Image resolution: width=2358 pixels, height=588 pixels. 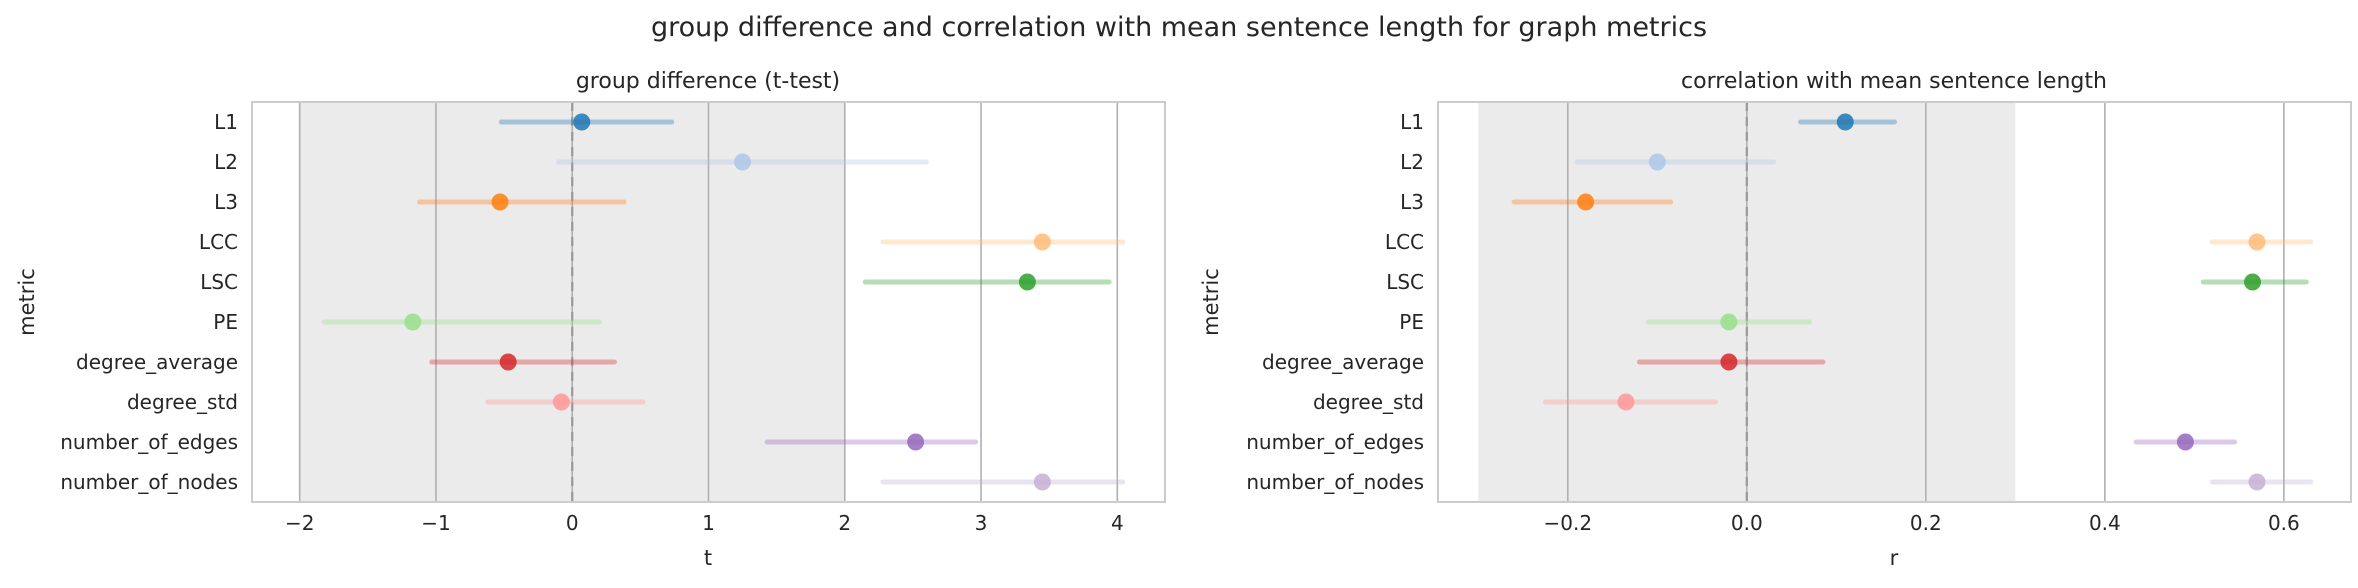 What do you see at coordinates (1412, 162) in the screenshot?
I see `correlation-y-tick-label: L2` at bounding box center [1412, 162].